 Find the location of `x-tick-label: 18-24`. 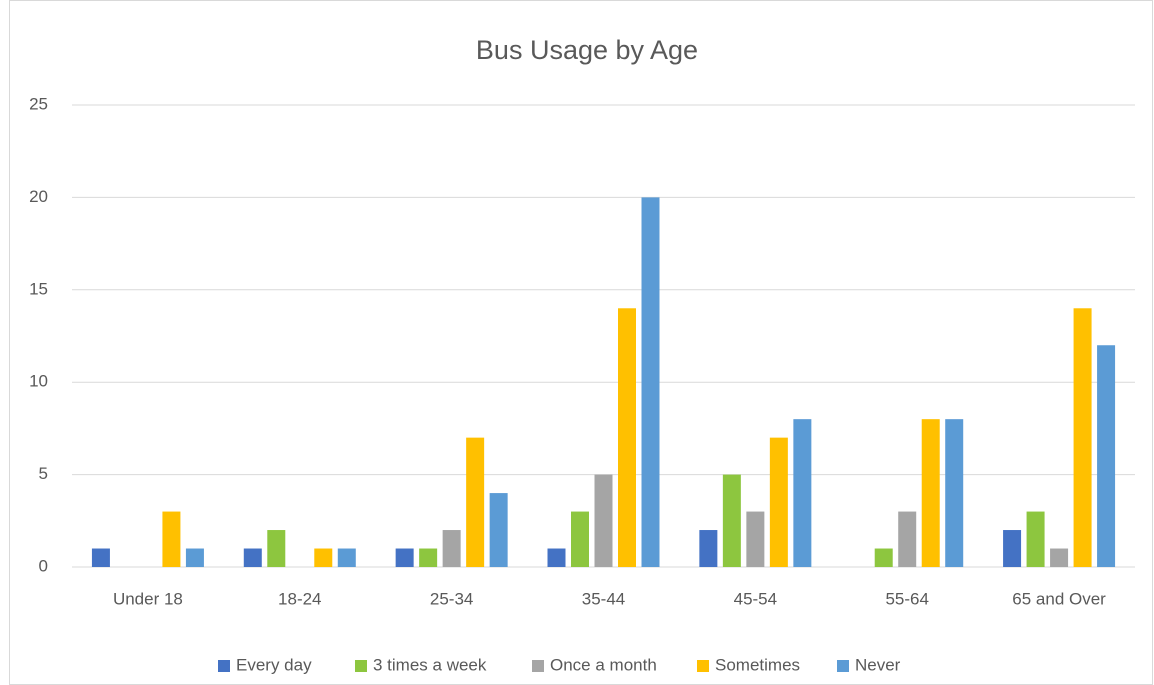

x-tick-label: 18-24 is located at coordinates (299, 598).